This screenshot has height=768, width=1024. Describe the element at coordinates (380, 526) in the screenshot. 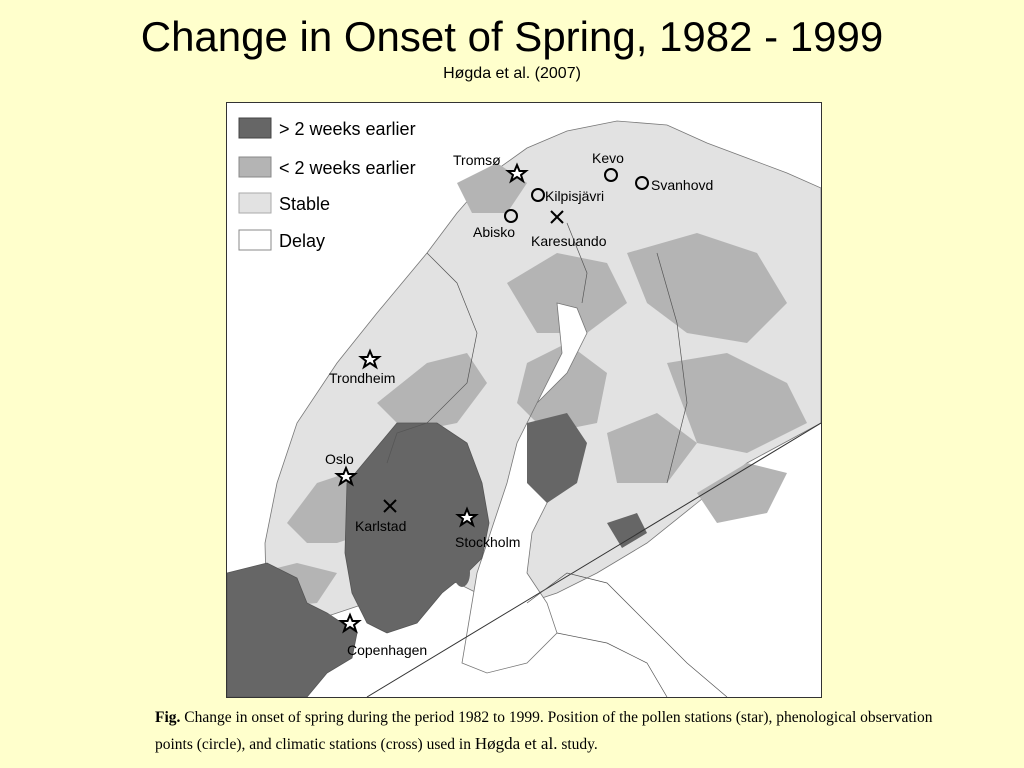

I see `station-label-karlstad: Karlstad` at that location.